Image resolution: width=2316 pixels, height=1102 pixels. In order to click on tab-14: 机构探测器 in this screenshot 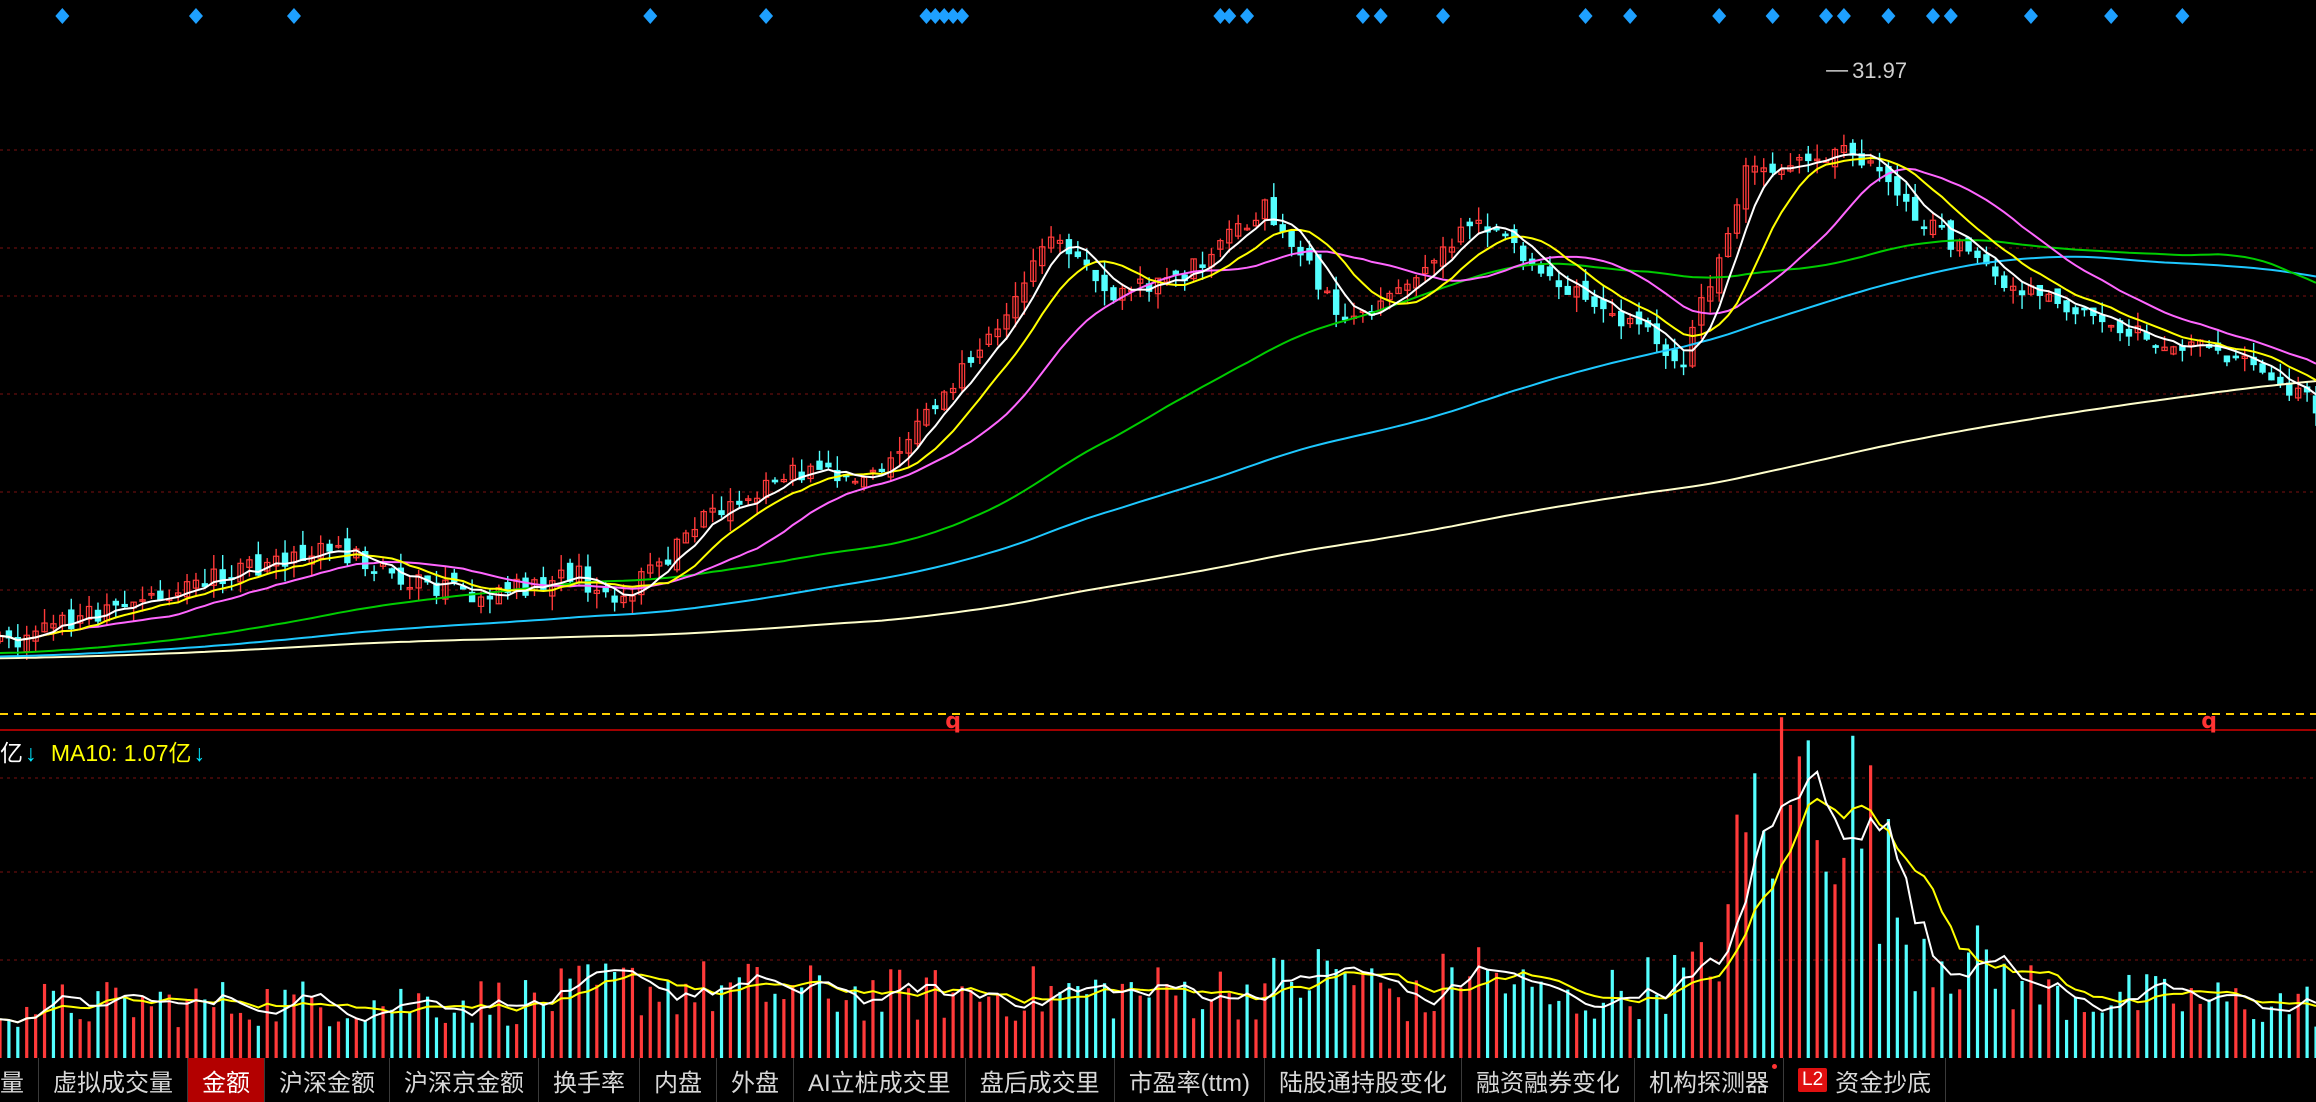, I will do `click(1709, 1080)`.